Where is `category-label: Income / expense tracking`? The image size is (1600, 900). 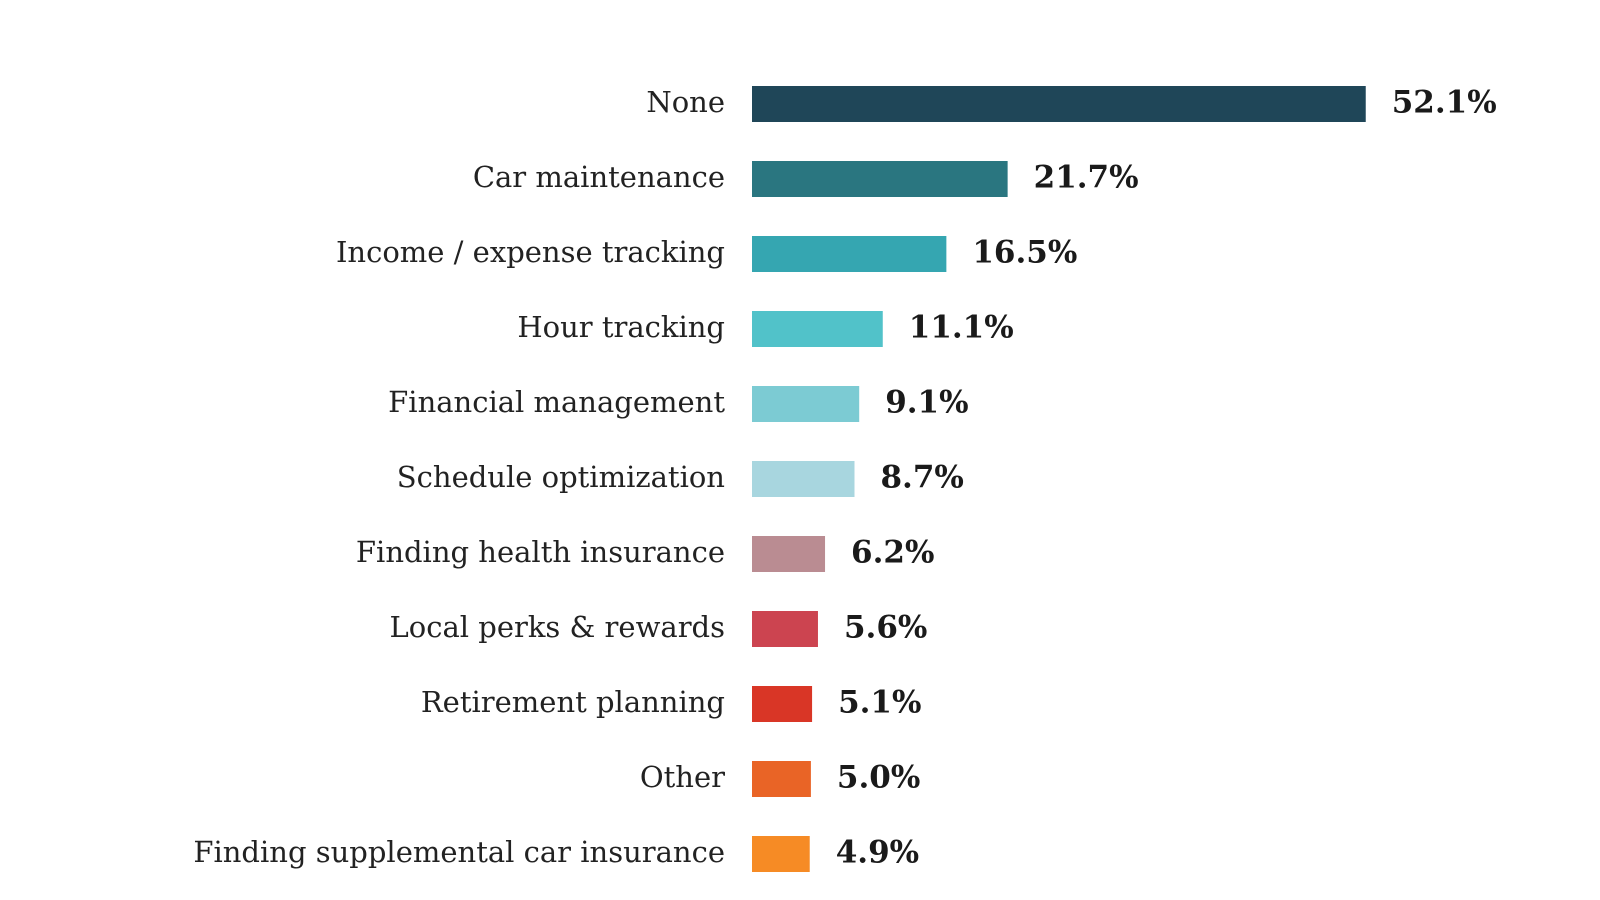 category-label: Income / expense tracking is located at coordinates (530, 252).